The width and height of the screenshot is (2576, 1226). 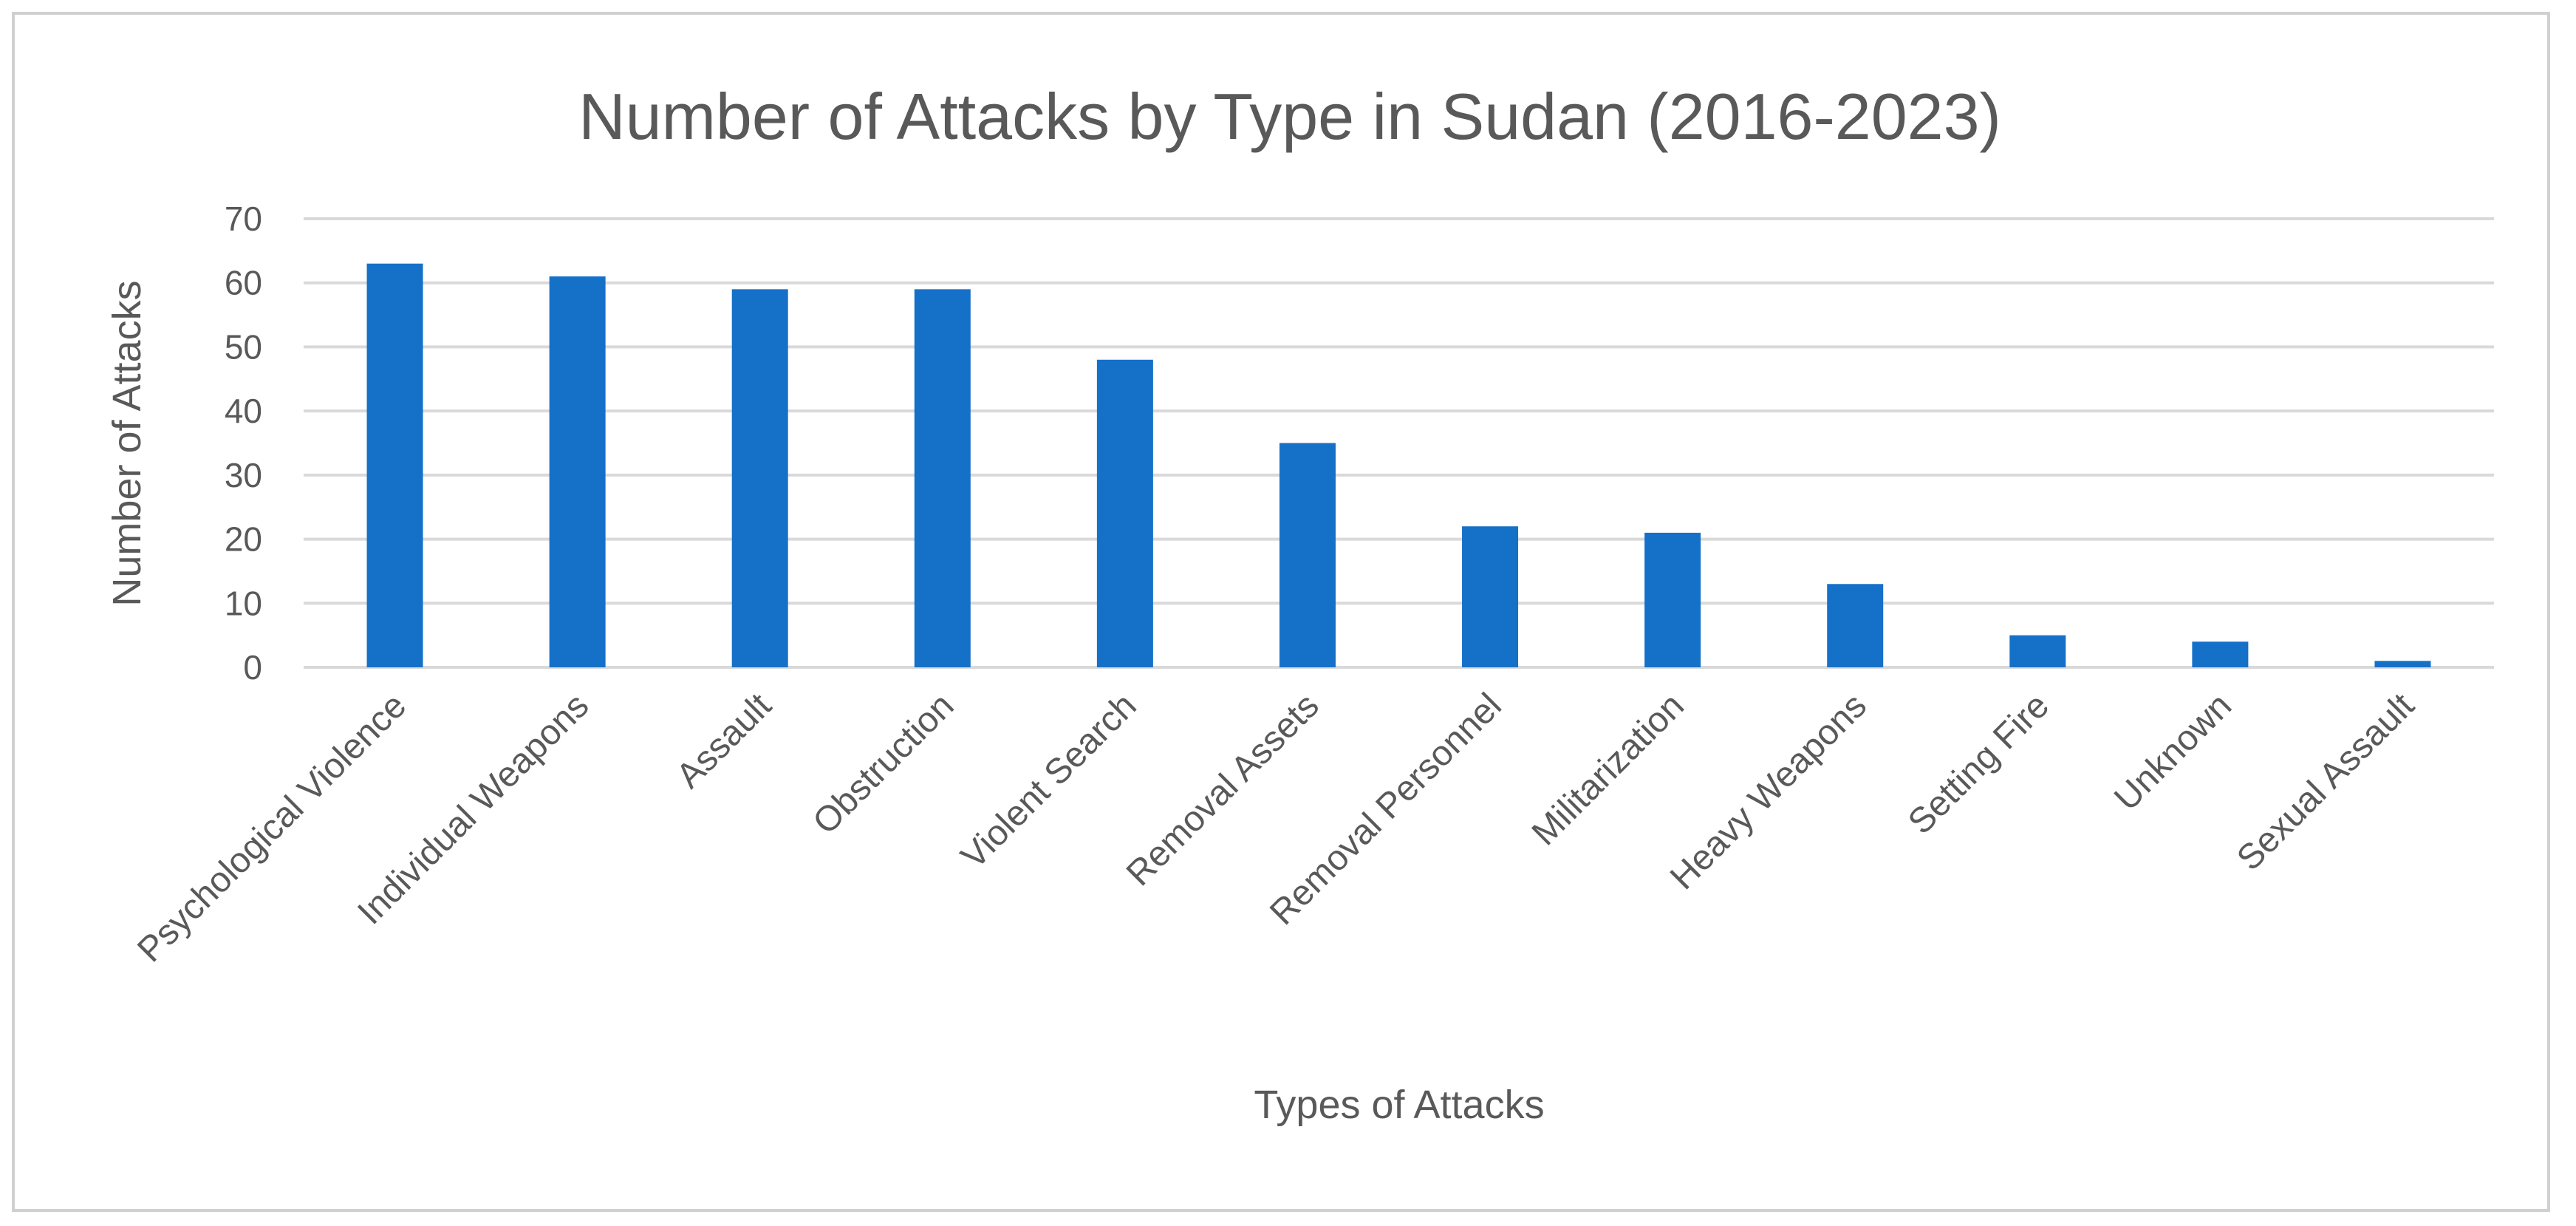 What do you see at coordinates (252, 667) in the screenshot?
I see `y-tick-label: 0` at bounding box center [252, 667].